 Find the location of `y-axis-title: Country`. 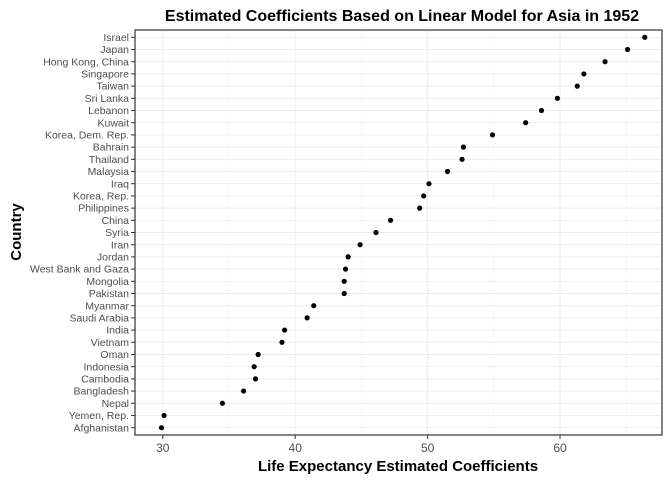

y-axis-title: Country is located at coordinates (16, 232).